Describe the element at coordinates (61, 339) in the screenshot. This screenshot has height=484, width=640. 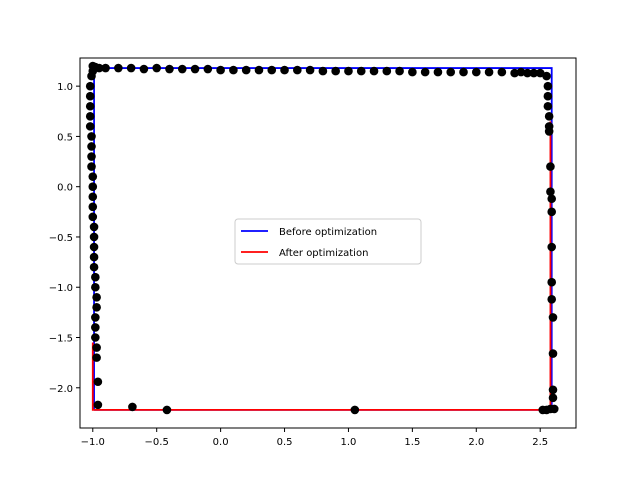
I see `y-tick-label-5: −1.5` at that location.